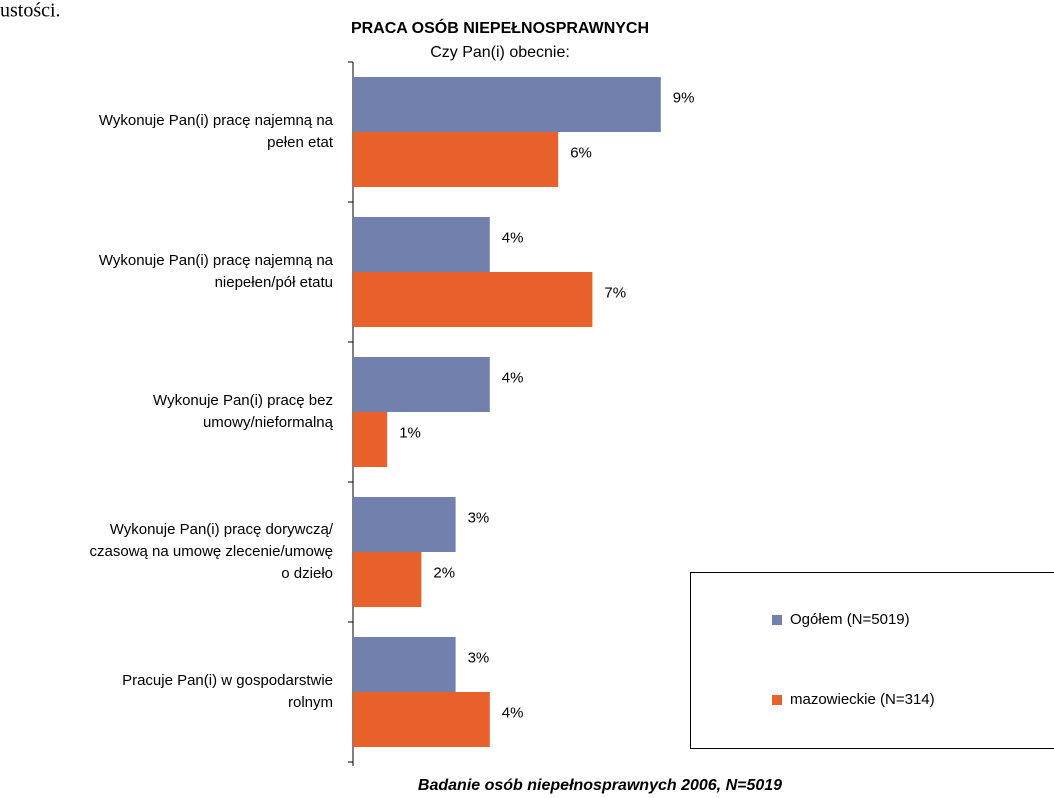 The height and width of the screenshot is (798, 1054). Describe the element at coordinates (850, 619) in the screenshot. I see `legend-label: Ogółem (N=5019)` at that location.